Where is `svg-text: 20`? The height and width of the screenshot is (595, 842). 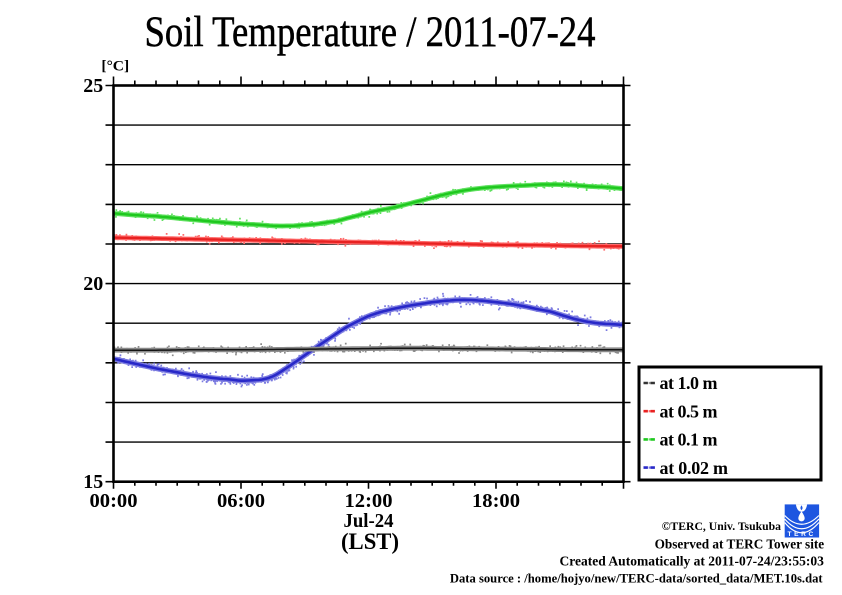 svg-text: 20 is located at coordinates (93, 284).